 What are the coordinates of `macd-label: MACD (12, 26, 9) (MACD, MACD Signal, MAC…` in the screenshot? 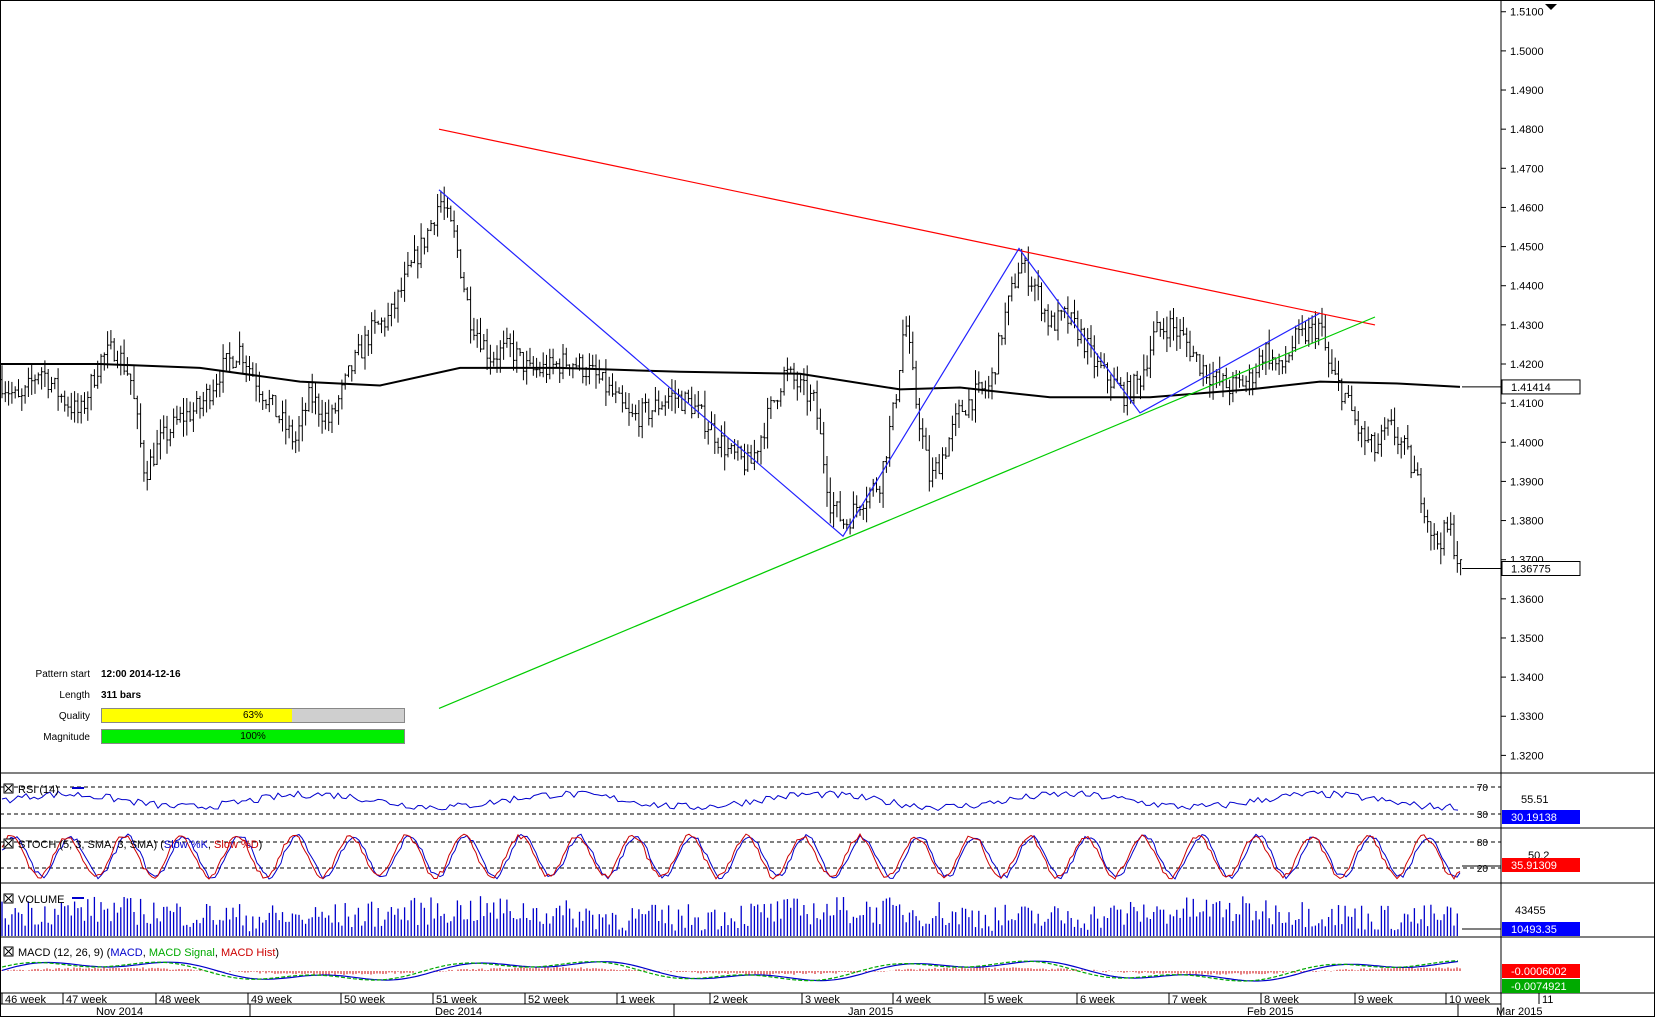 It's located at (148, 953).